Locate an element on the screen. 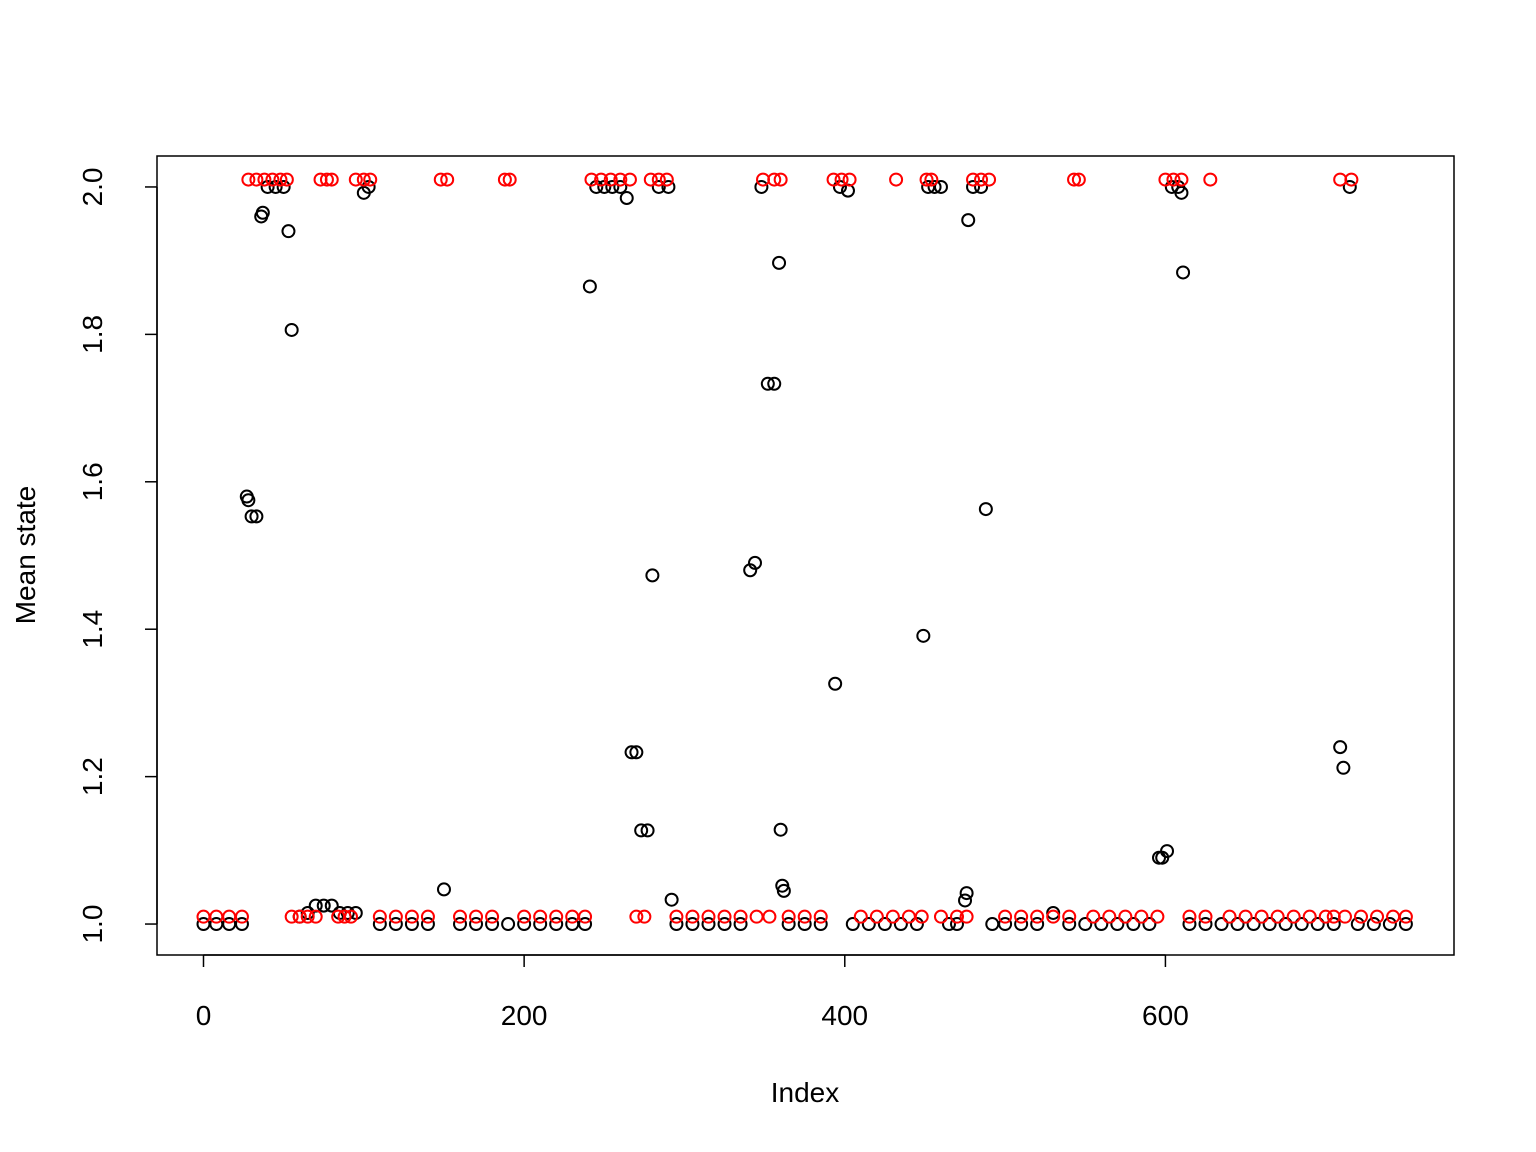 The height and width of the screenshot is (1152, 1536). y-tick-label: 1.8 is located at coordinates (92, 334).